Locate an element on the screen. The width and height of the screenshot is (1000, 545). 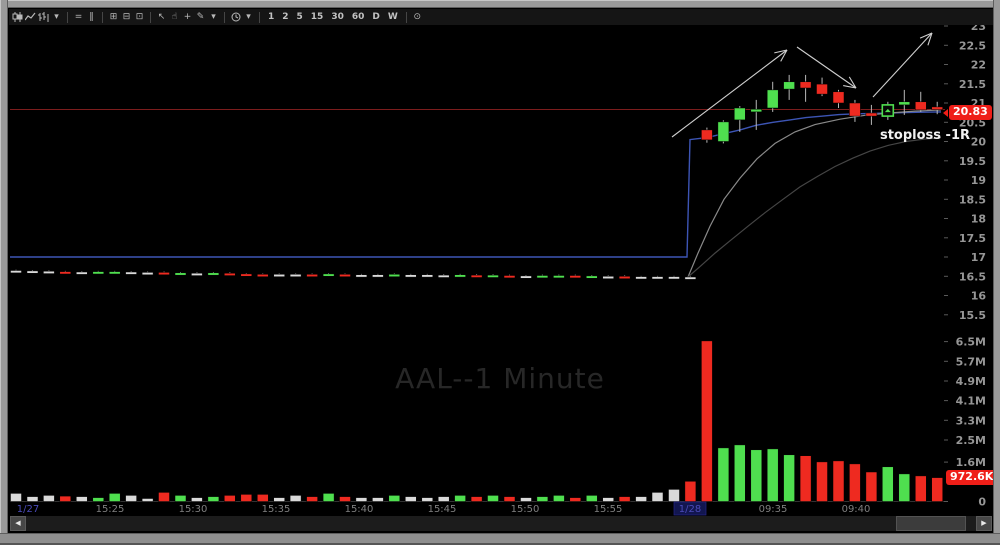
scroll-left-button: ◀ is located at coordinates (18, 523).